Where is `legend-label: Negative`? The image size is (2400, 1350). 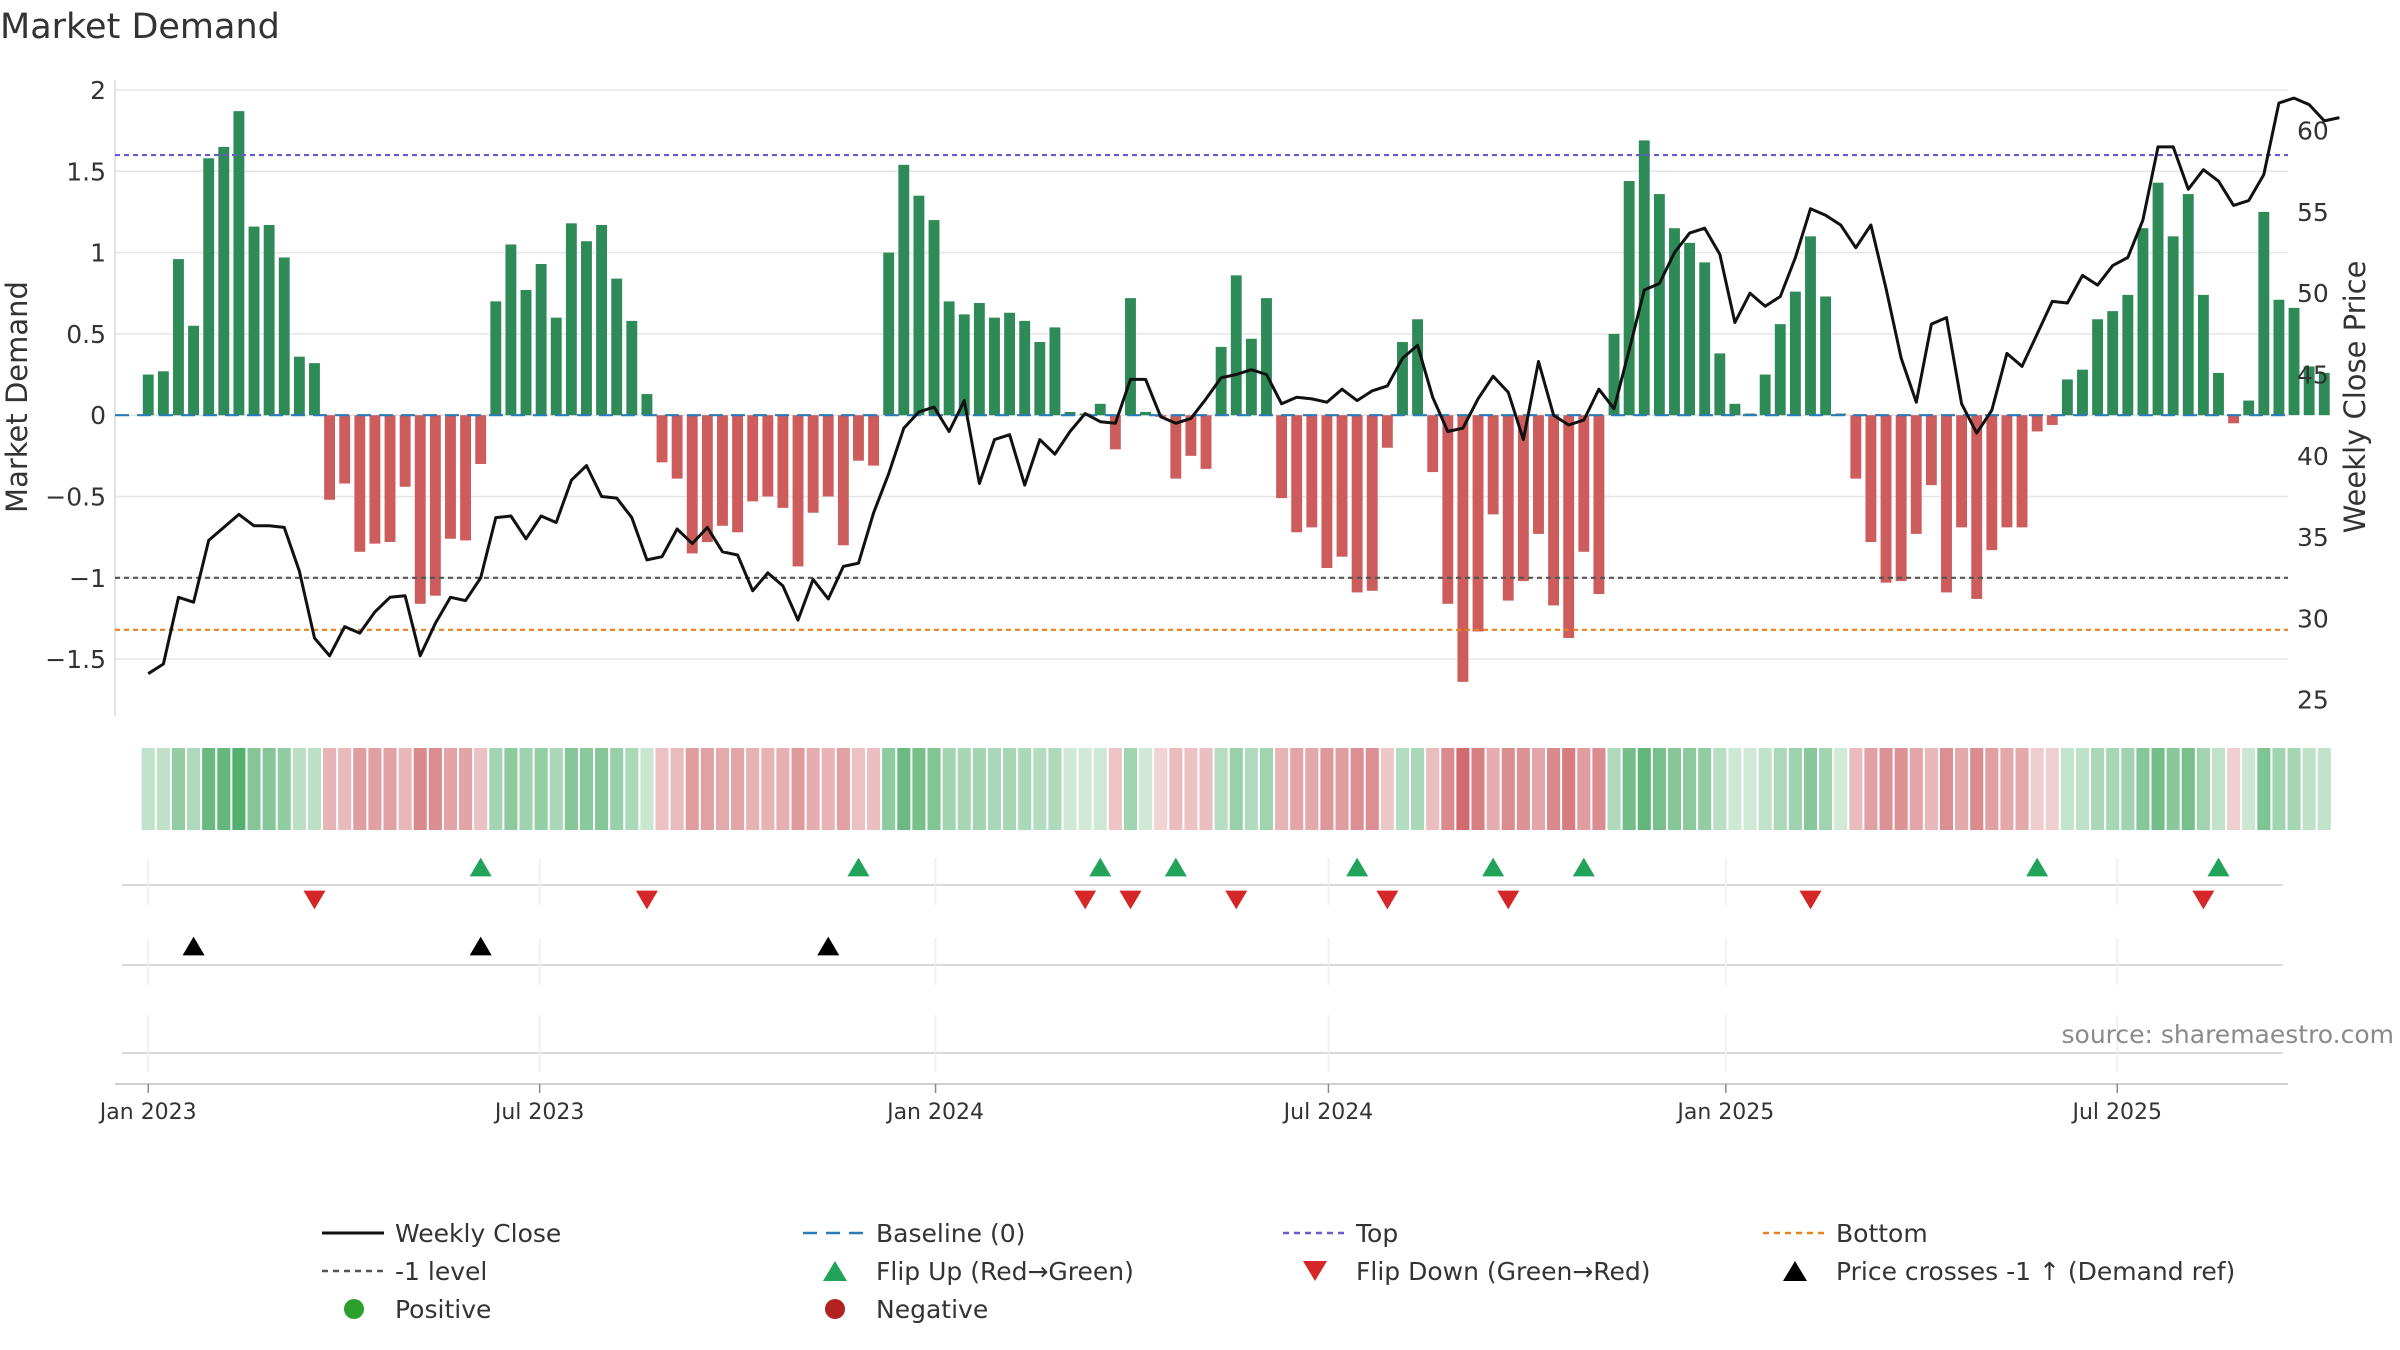 legend-label: Negative is located at coordinates (932, 1309).